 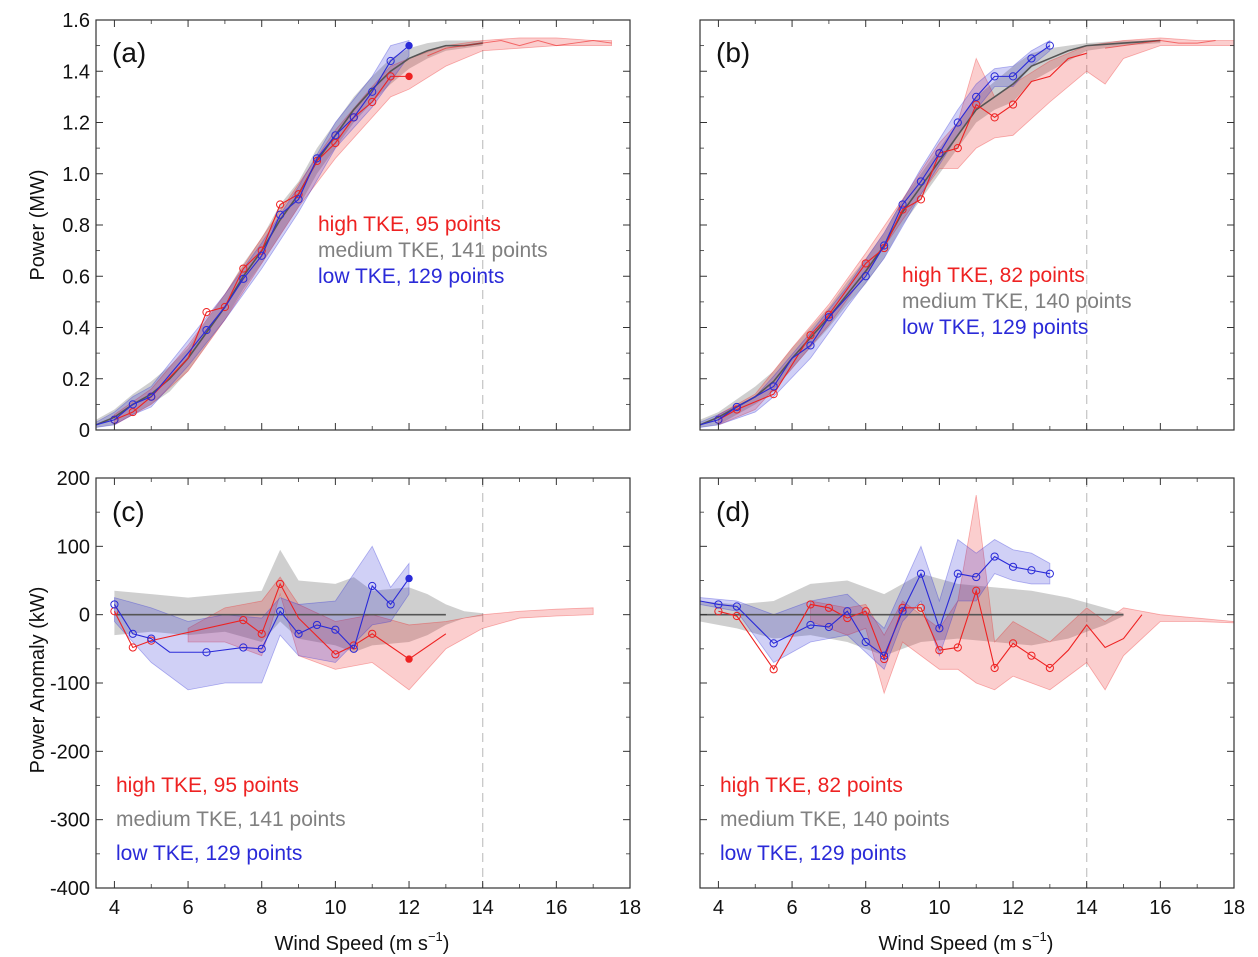 I want to click on panel-c-x-tick-label: 16, so click(x=556, y=908).